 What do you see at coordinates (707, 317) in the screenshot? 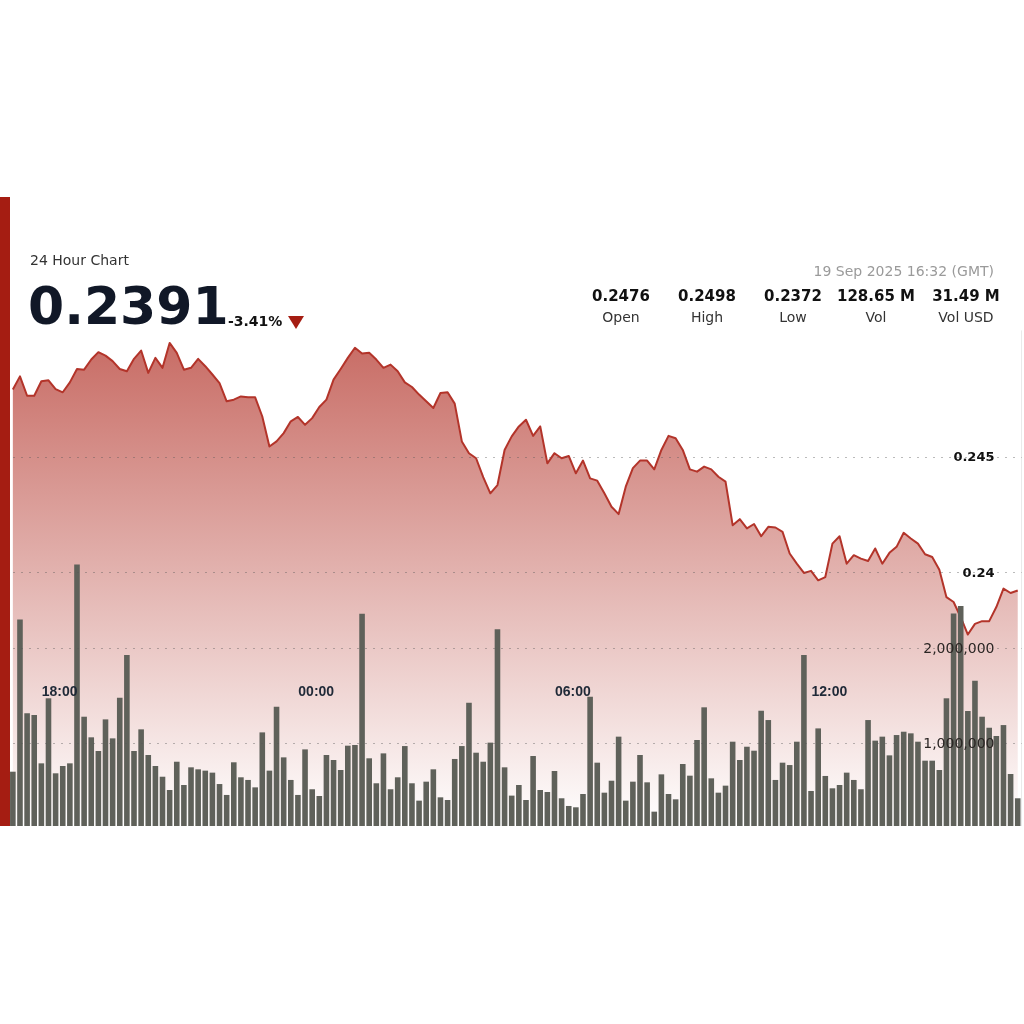
I see `text: High` at bounding box center [707, 317].